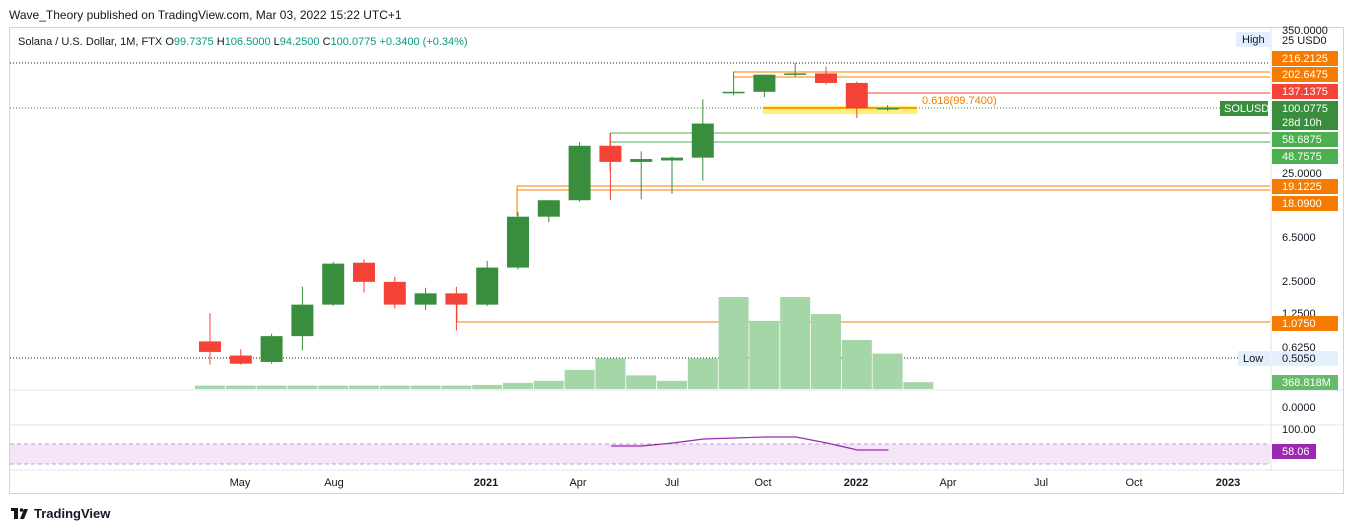 This screenshot has width=1354, height=531. I want to click on price-label-text: 202.6475, so click(1305, 75).